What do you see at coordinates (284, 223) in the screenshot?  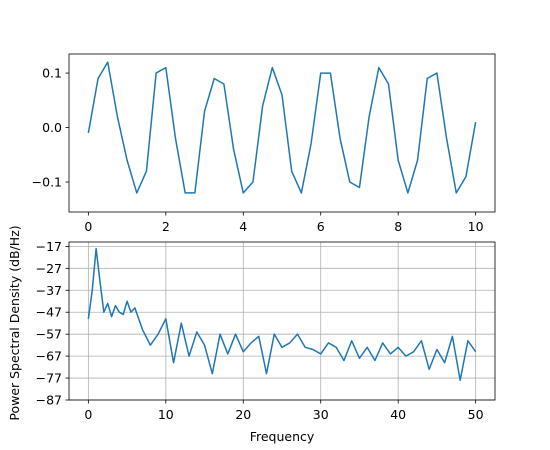 I see `time-series-x-ticks: 0 2 4 6 8 10` at bounding box center [284, 223].